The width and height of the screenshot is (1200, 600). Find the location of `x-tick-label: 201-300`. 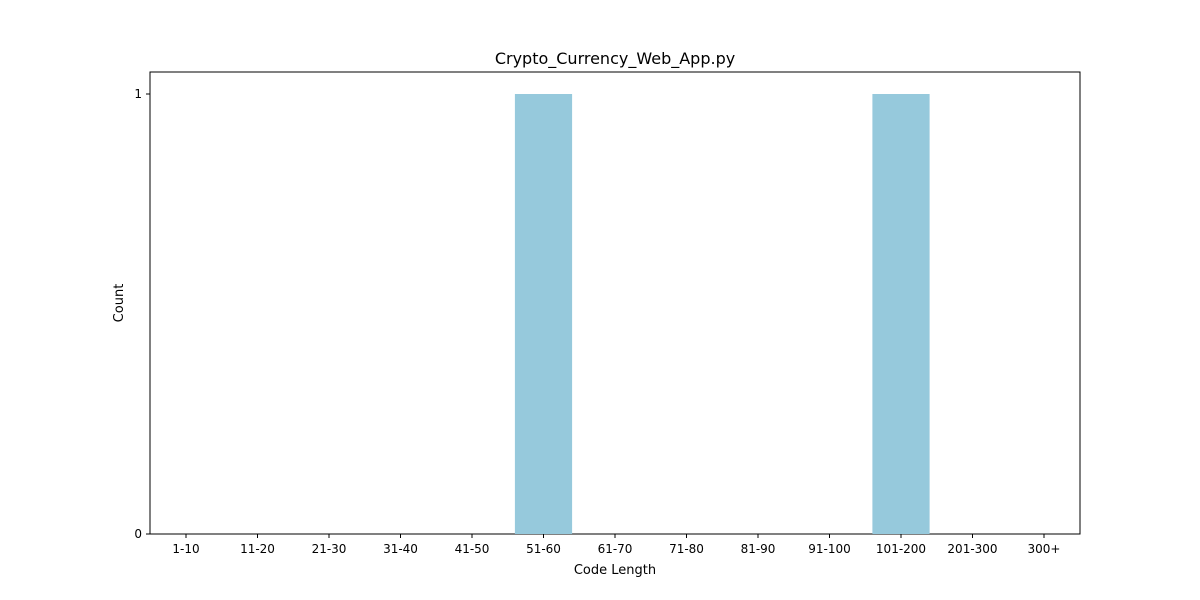

x-tick-label: 201-300 is located at coordinates (972, 549).